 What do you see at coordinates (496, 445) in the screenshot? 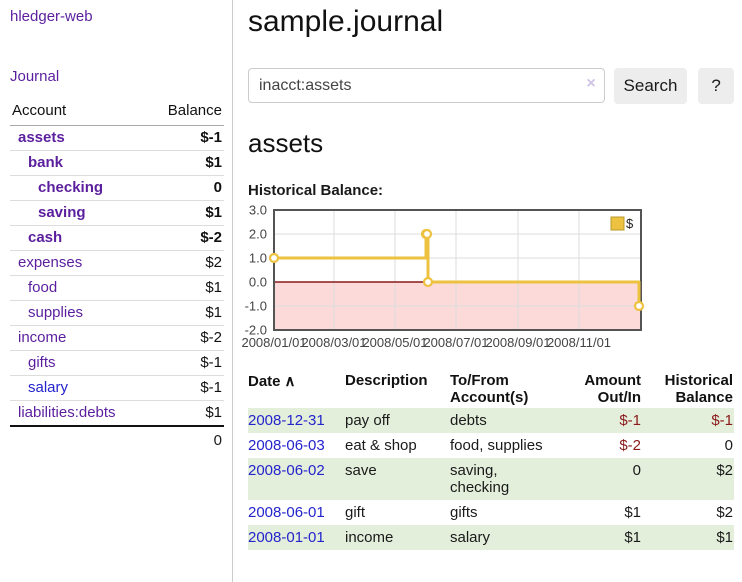
I see `transaction-accounts: food, supplies` at bounding box center [496, 445].